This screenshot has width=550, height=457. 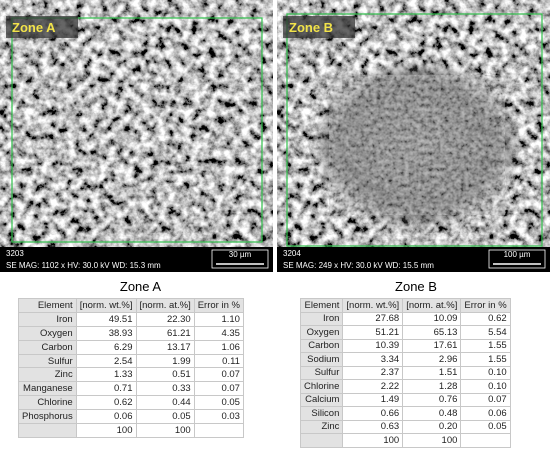 I want to click on value-cell: 0.44, so click(x=165, y=403).